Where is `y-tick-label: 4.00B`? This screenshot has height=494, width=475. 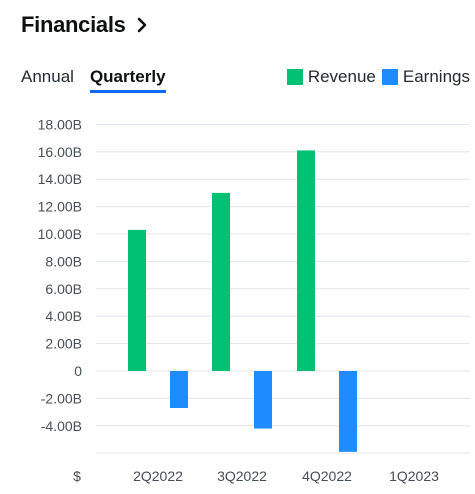 y-tick-label: 4.00B is located at coordinates (63, 316).